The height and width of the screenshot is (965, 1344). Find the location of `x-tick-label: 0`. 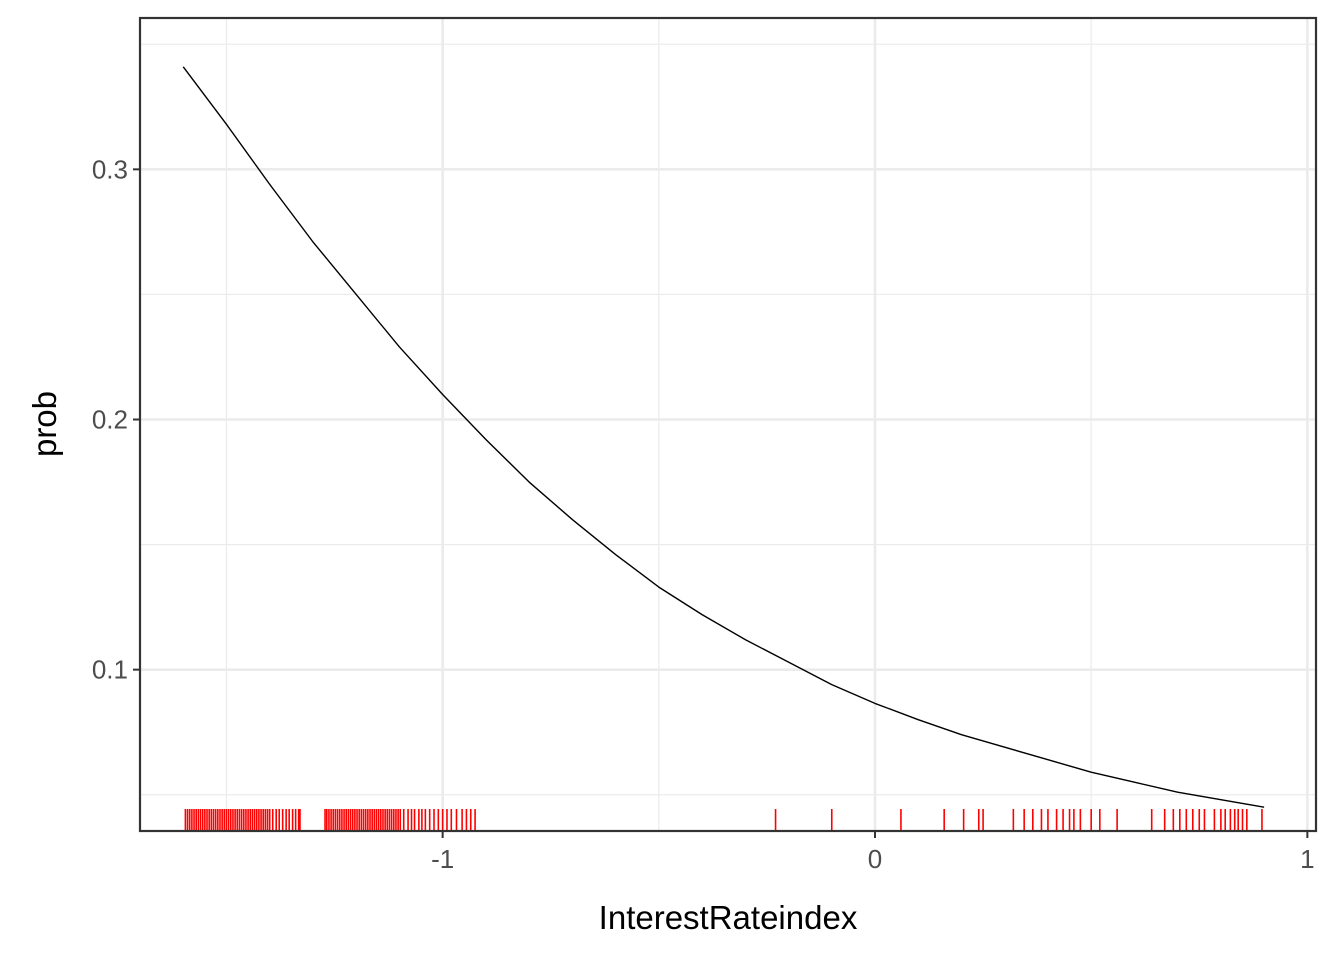

x-tick-label: 0 is located at coordinates (875, 859).